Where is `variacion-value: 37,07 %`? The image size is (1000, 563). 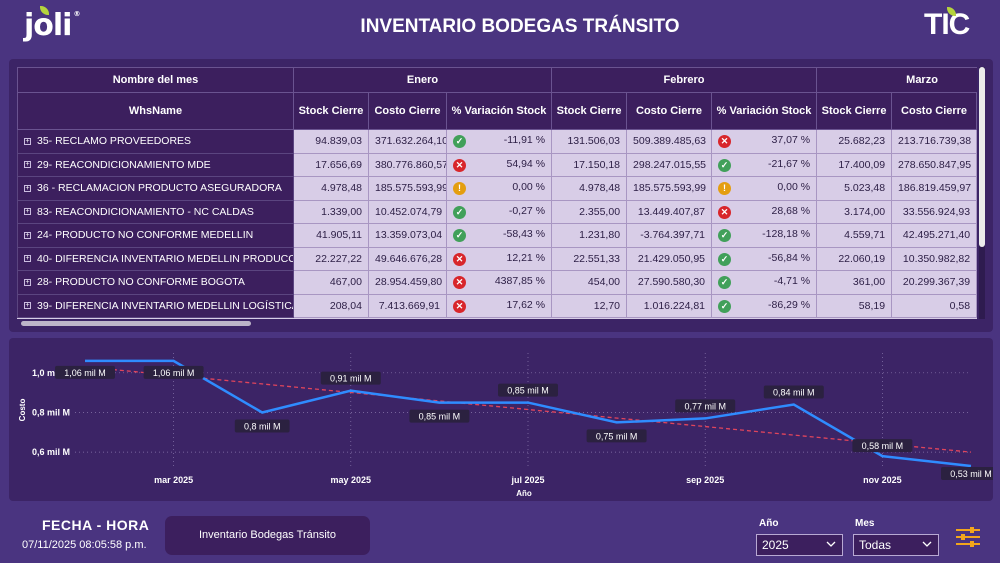 variacion-value: 37,07 % is located at coordinates (791, 140).